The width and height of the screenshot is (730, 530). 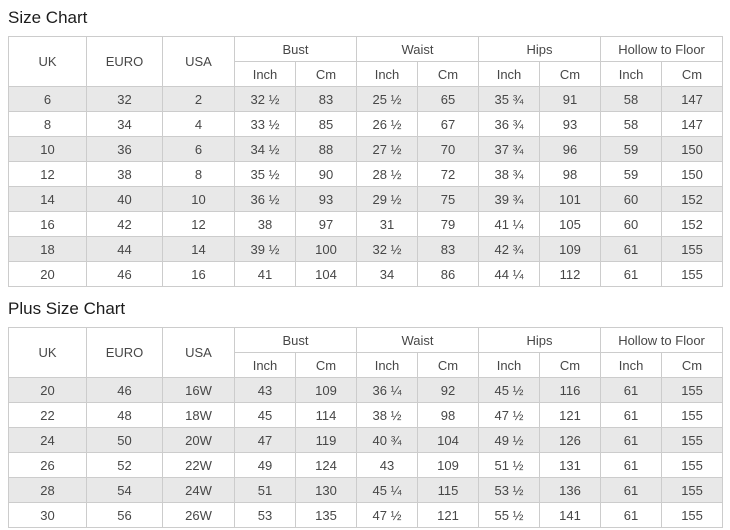 I want to click on table-row: 18 44 14 39 ½ 100 32 ½ 83 42 ¾ 109 61 155, so click(x=366, y=249).